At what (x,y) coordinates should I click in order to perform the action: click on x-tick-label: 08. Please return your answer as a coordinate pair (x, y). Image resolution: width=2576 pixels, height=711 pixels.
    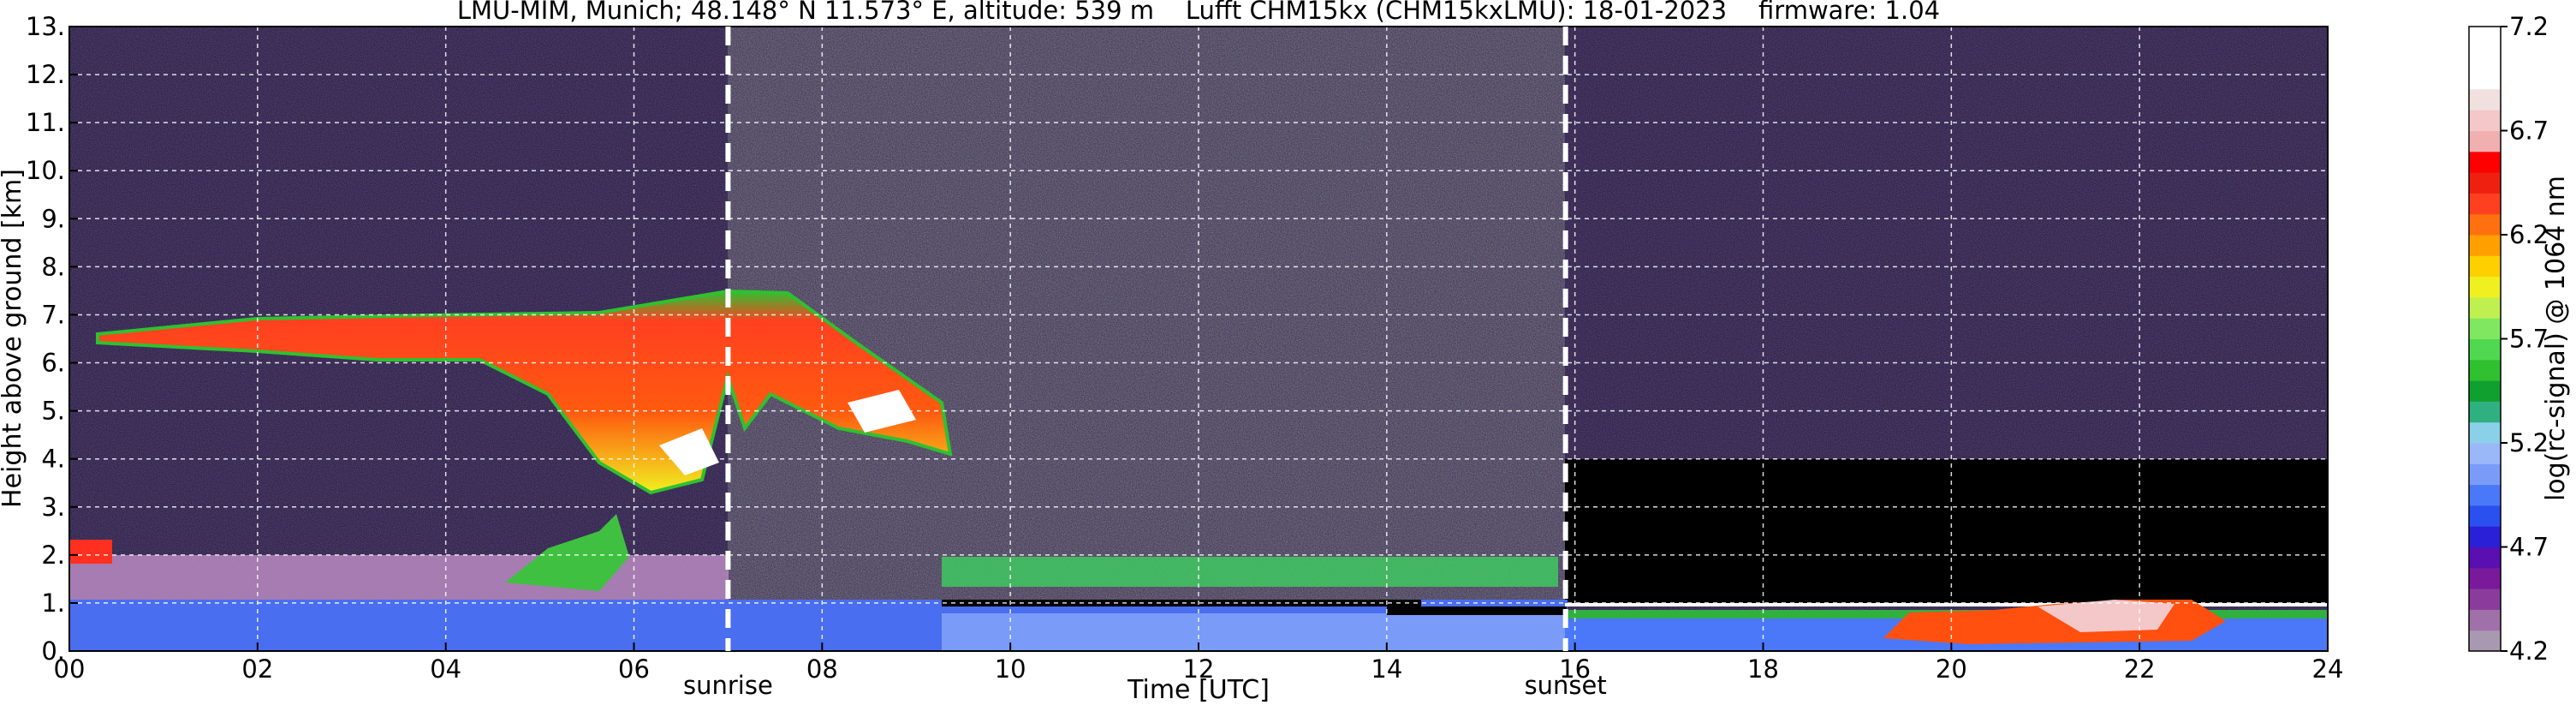
    Looking at the image, I should click on (822, 669).